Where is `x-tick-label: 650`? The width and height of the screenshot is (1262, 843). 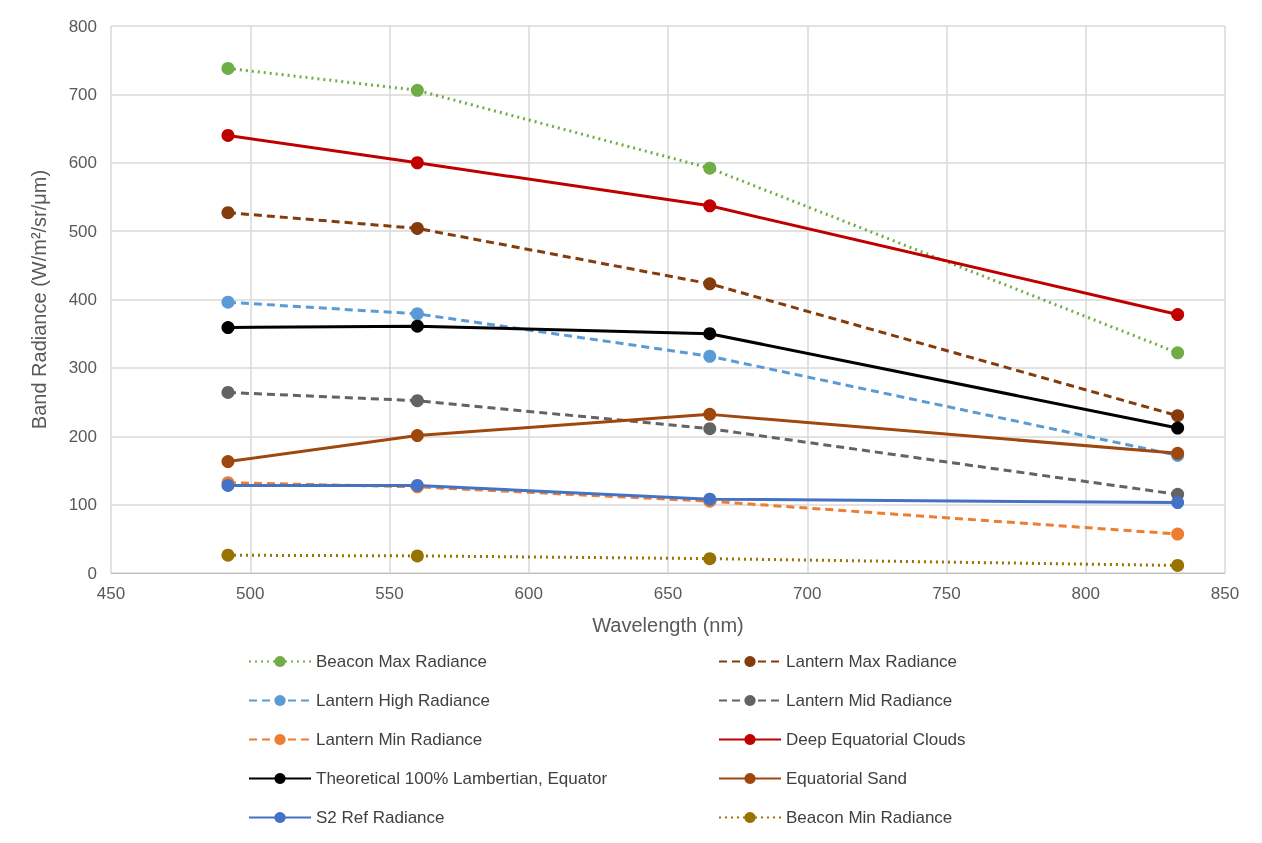
x-tick-label: 650 is located at coordinates (668, 593).